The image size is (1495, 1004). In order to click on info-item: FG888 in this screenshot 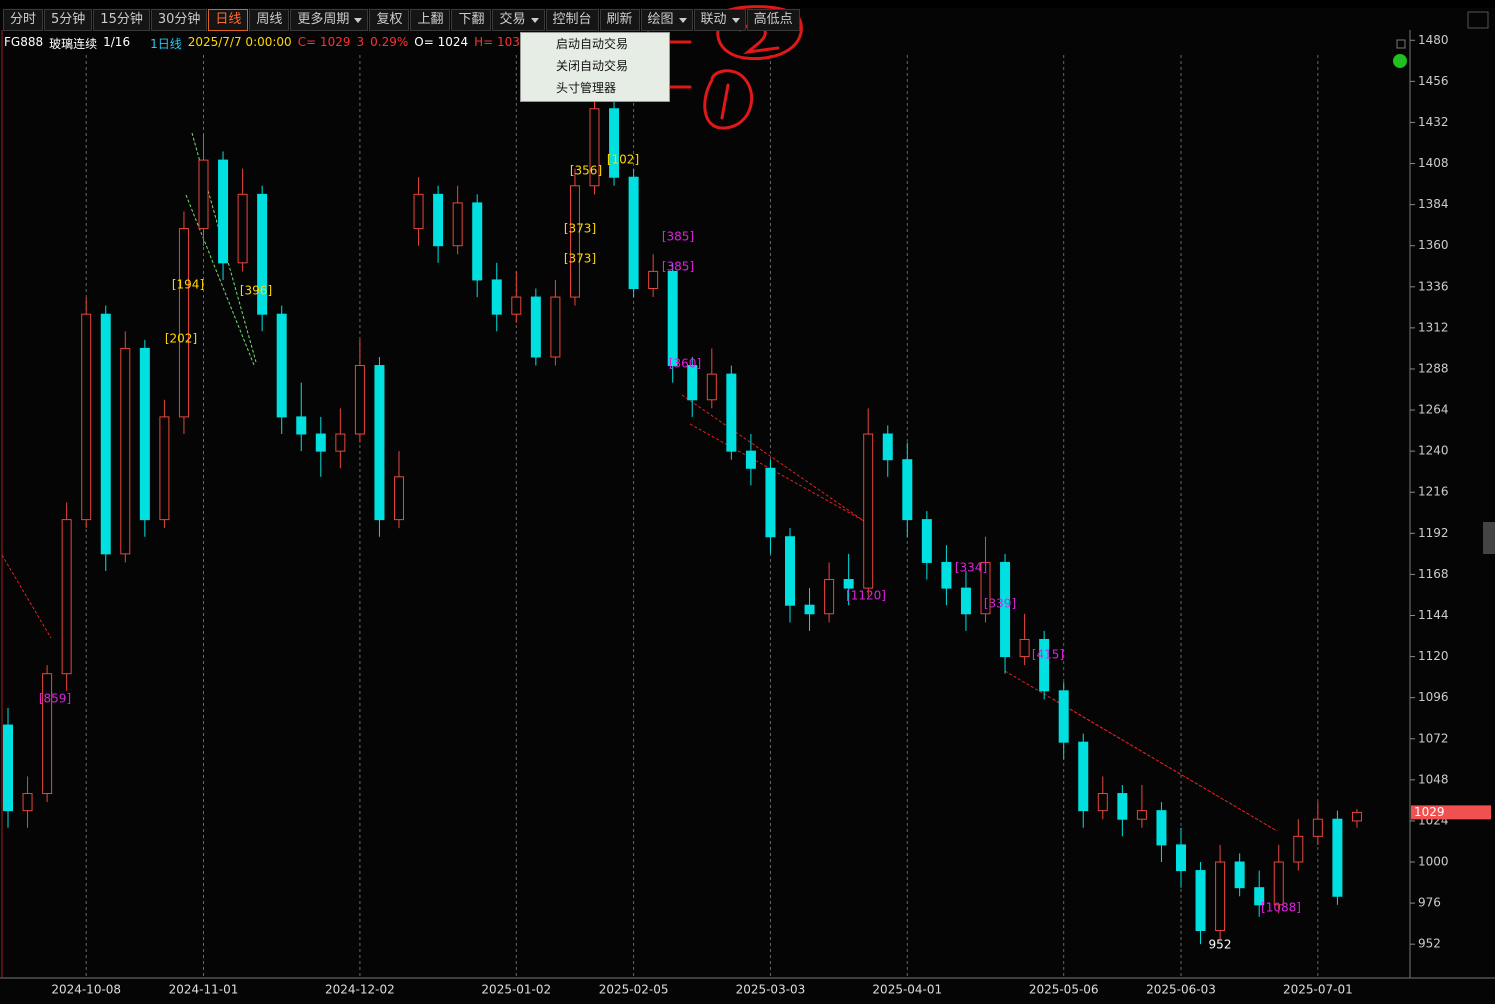, I will do `click(24, 42)`.